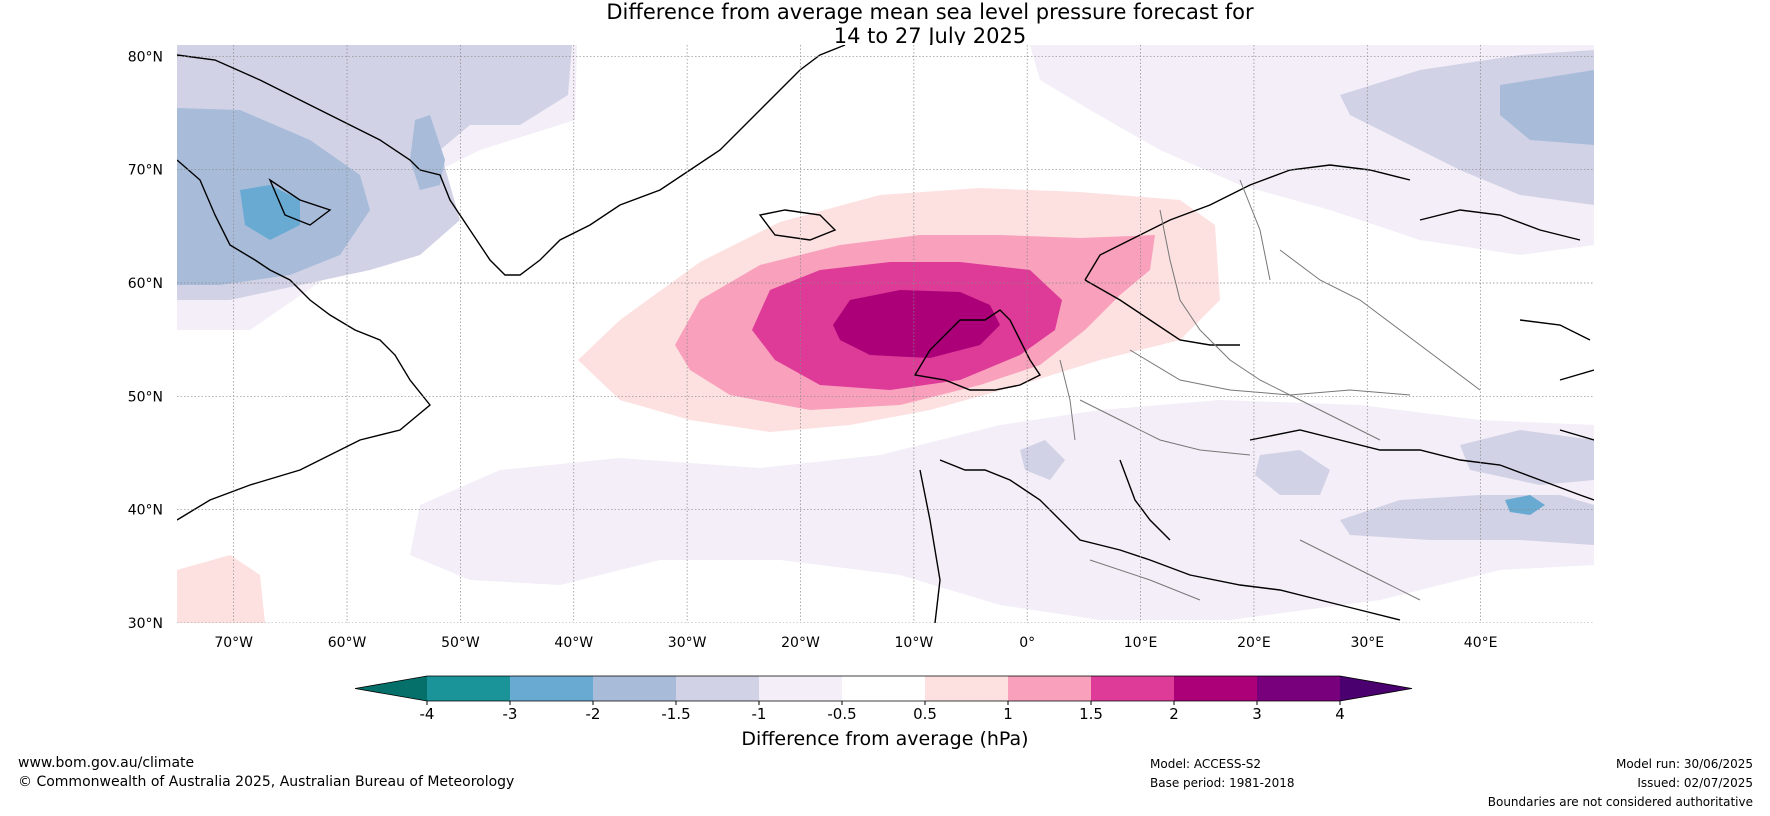 This screenshot has height=816, width=1770. What do you see at coordinates (145, 57) in the screenshot?
I see `latitude-label: 80°N` at bounding box center [145, 57].